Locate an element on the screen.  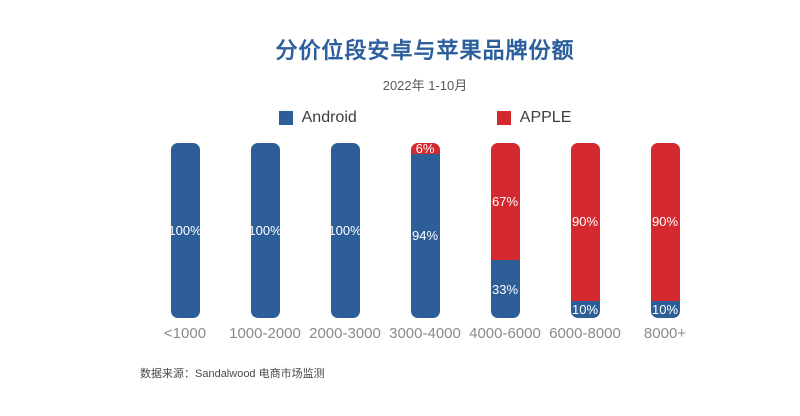
legend-label: APPLE is located at coordinates (545, 117).